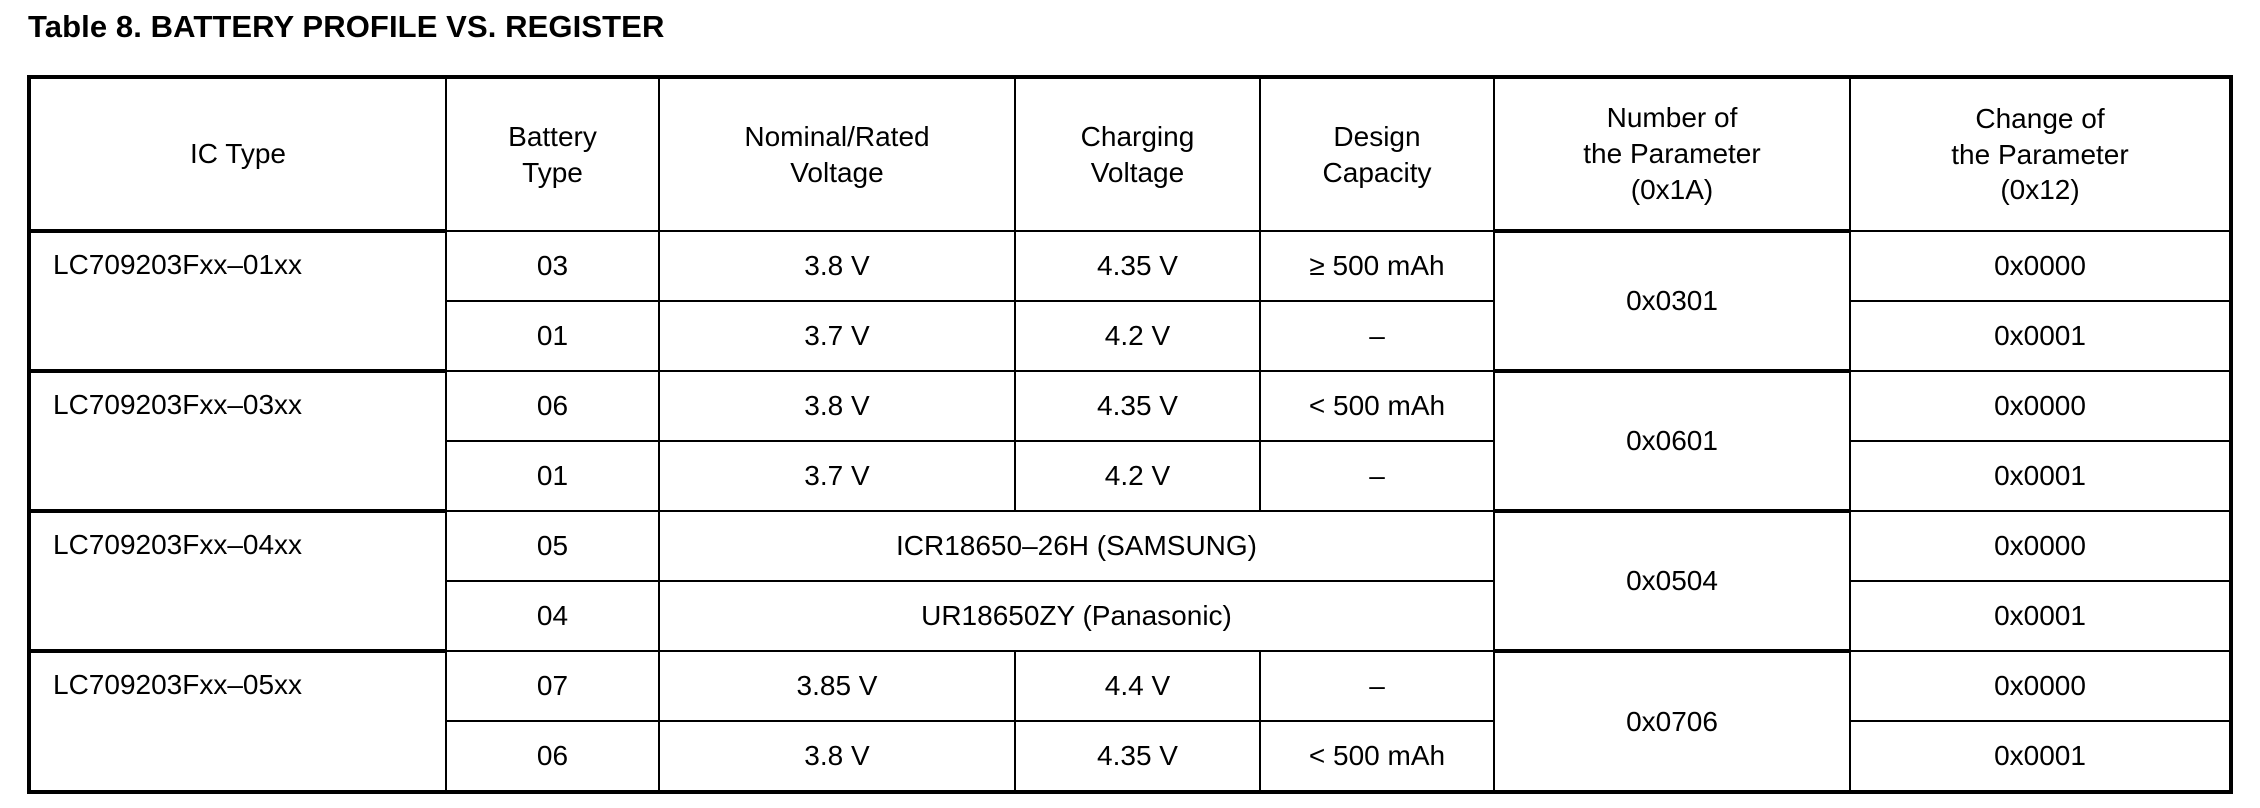 The width and height of the screenshot is (2260, 808). What do you see at coordinates (1137, 154) in the screenshot?
I see `column-header-charging-voltage: Charging Voltage` at bounding box center [1137, 154].